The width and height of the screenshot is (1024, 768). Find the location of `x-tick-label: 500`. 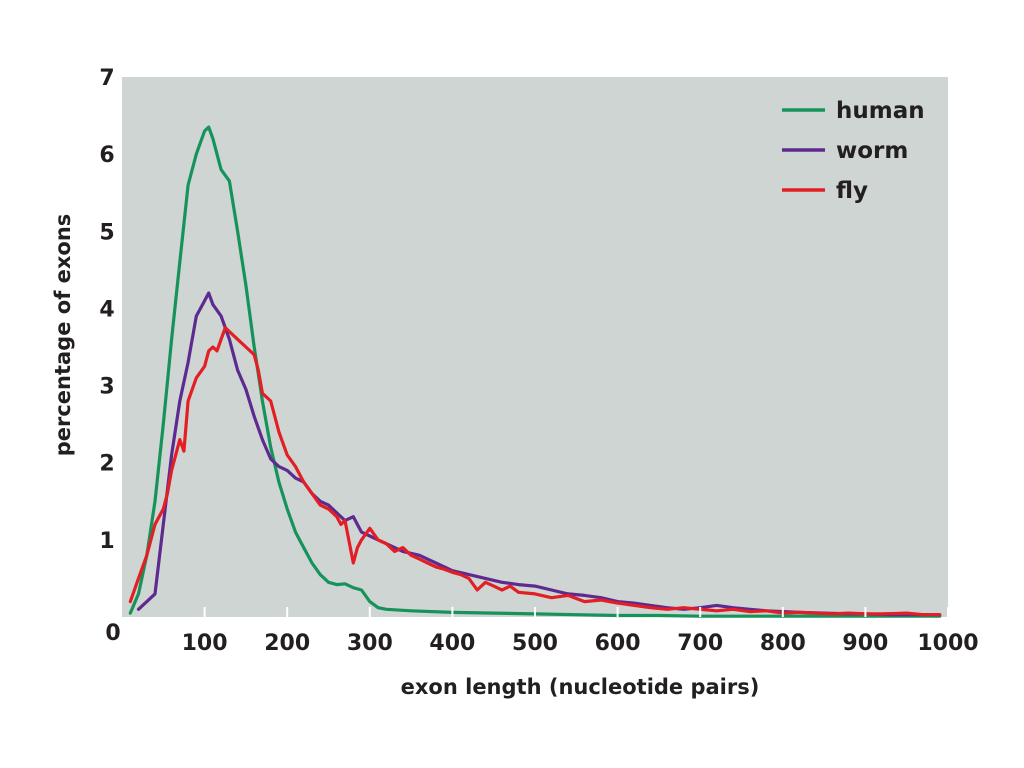

x-tick-label: 500 is located at coordinates (535, 643).